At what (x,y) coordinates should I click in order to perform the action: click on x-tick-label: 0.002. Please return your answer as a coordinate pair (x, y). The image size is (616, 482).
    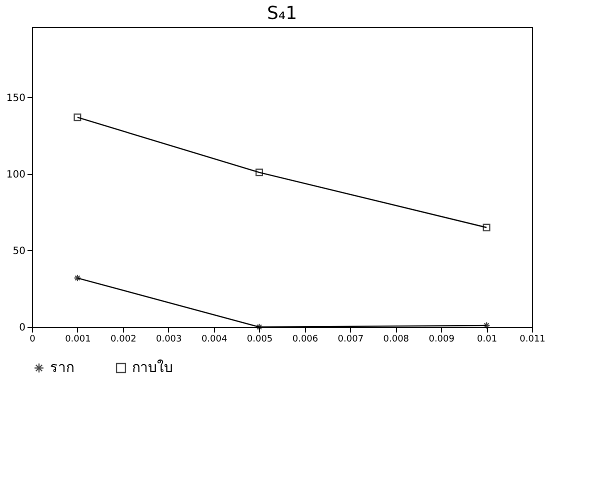
    Looking at the image, I should click on (123, 339).